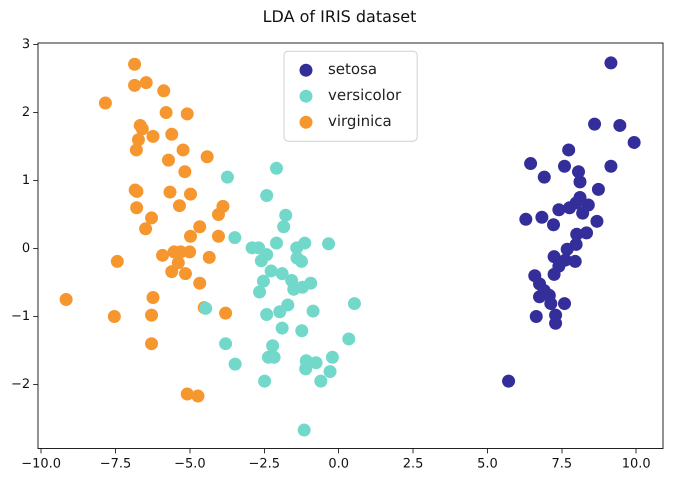 Image resolution: width=683 pixels, height=487 pixels. Describe the element at coordinates (487, 464) in the screenshot. I see `x-tick-label: 5.0` at that location.